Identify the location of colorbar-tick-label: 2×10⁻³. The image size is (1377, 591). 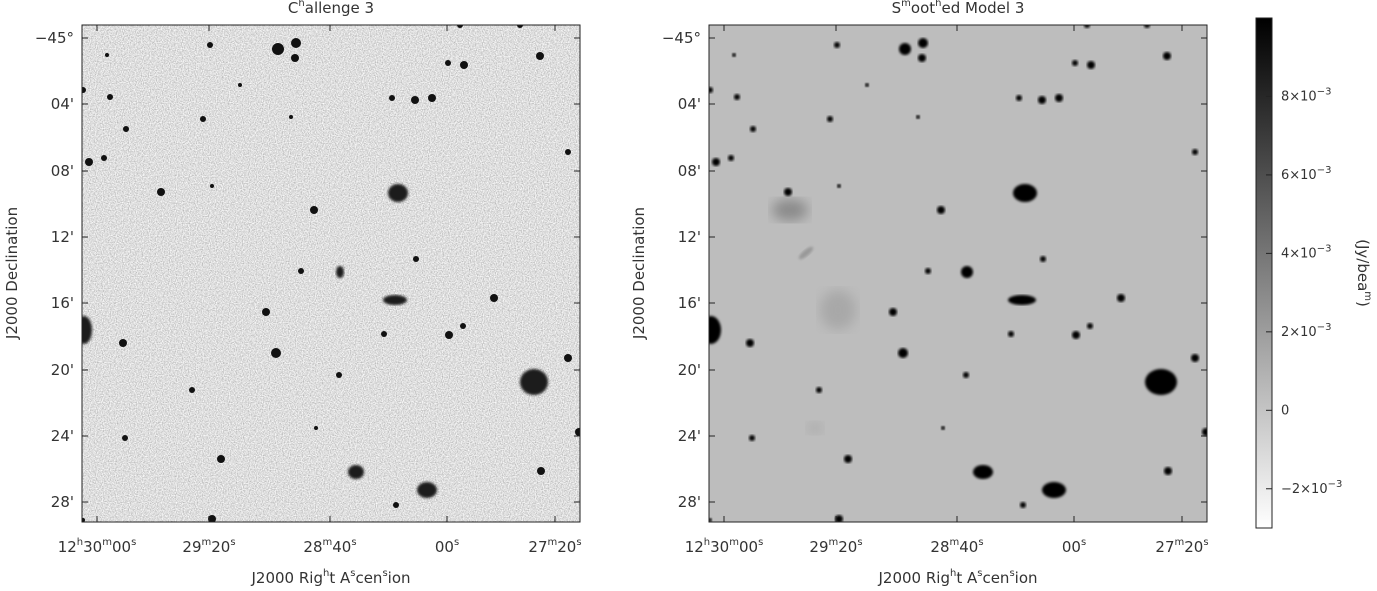
(1306, 330).